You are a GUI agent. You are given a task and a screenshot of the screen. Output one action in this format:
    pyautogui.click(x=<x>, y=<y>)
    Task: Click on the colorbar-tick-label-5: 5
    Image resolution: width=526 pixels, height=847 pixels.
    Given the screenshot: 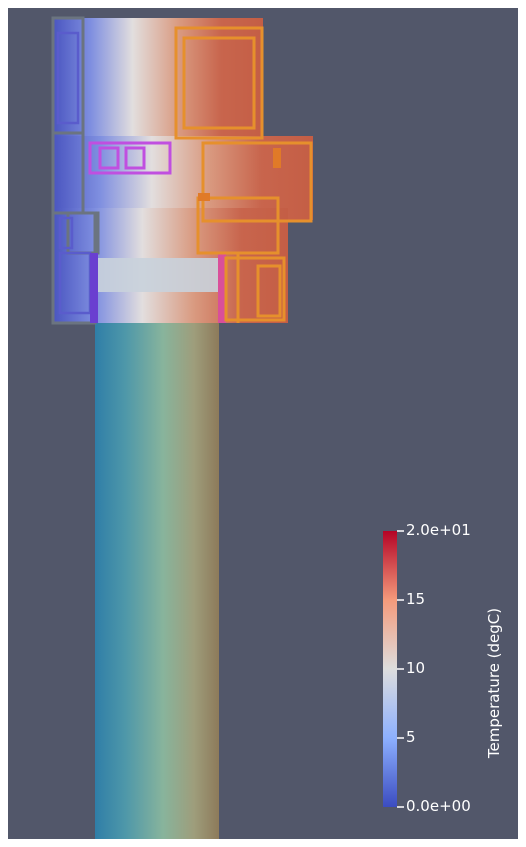 What is the action you would take?
    pyautogui.click(x=411, y=737)
    